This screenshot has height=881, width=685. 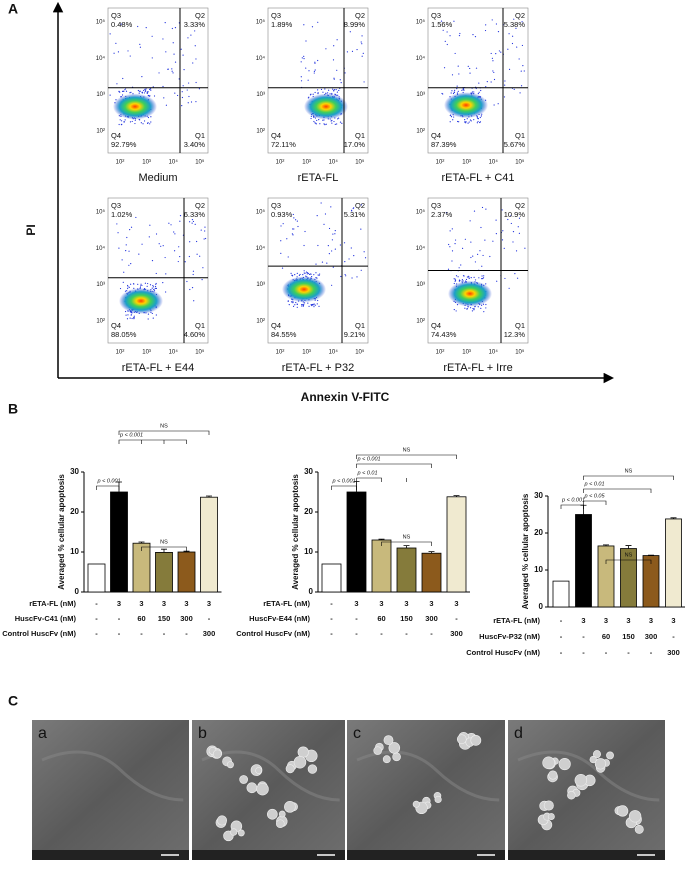 What do you see at coordinates (200, 205) in the screenshot?
I see `quadrant-name: Q2` at bounding box center [200, 205].